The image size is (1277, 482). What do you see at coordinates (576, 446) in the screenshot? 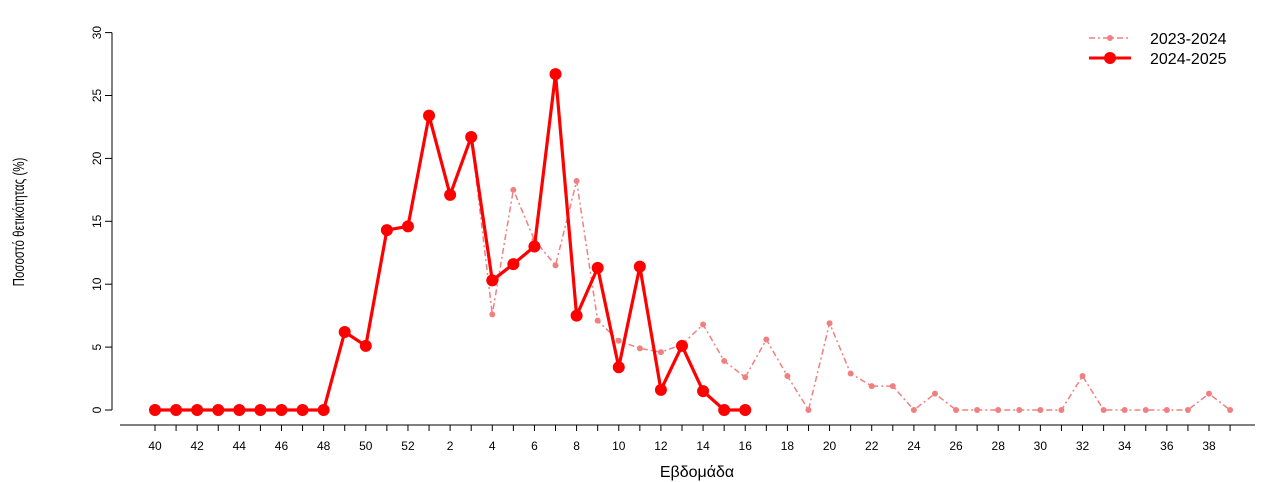
I see `x-tick-label: 8` at bounding box center [576, 446].